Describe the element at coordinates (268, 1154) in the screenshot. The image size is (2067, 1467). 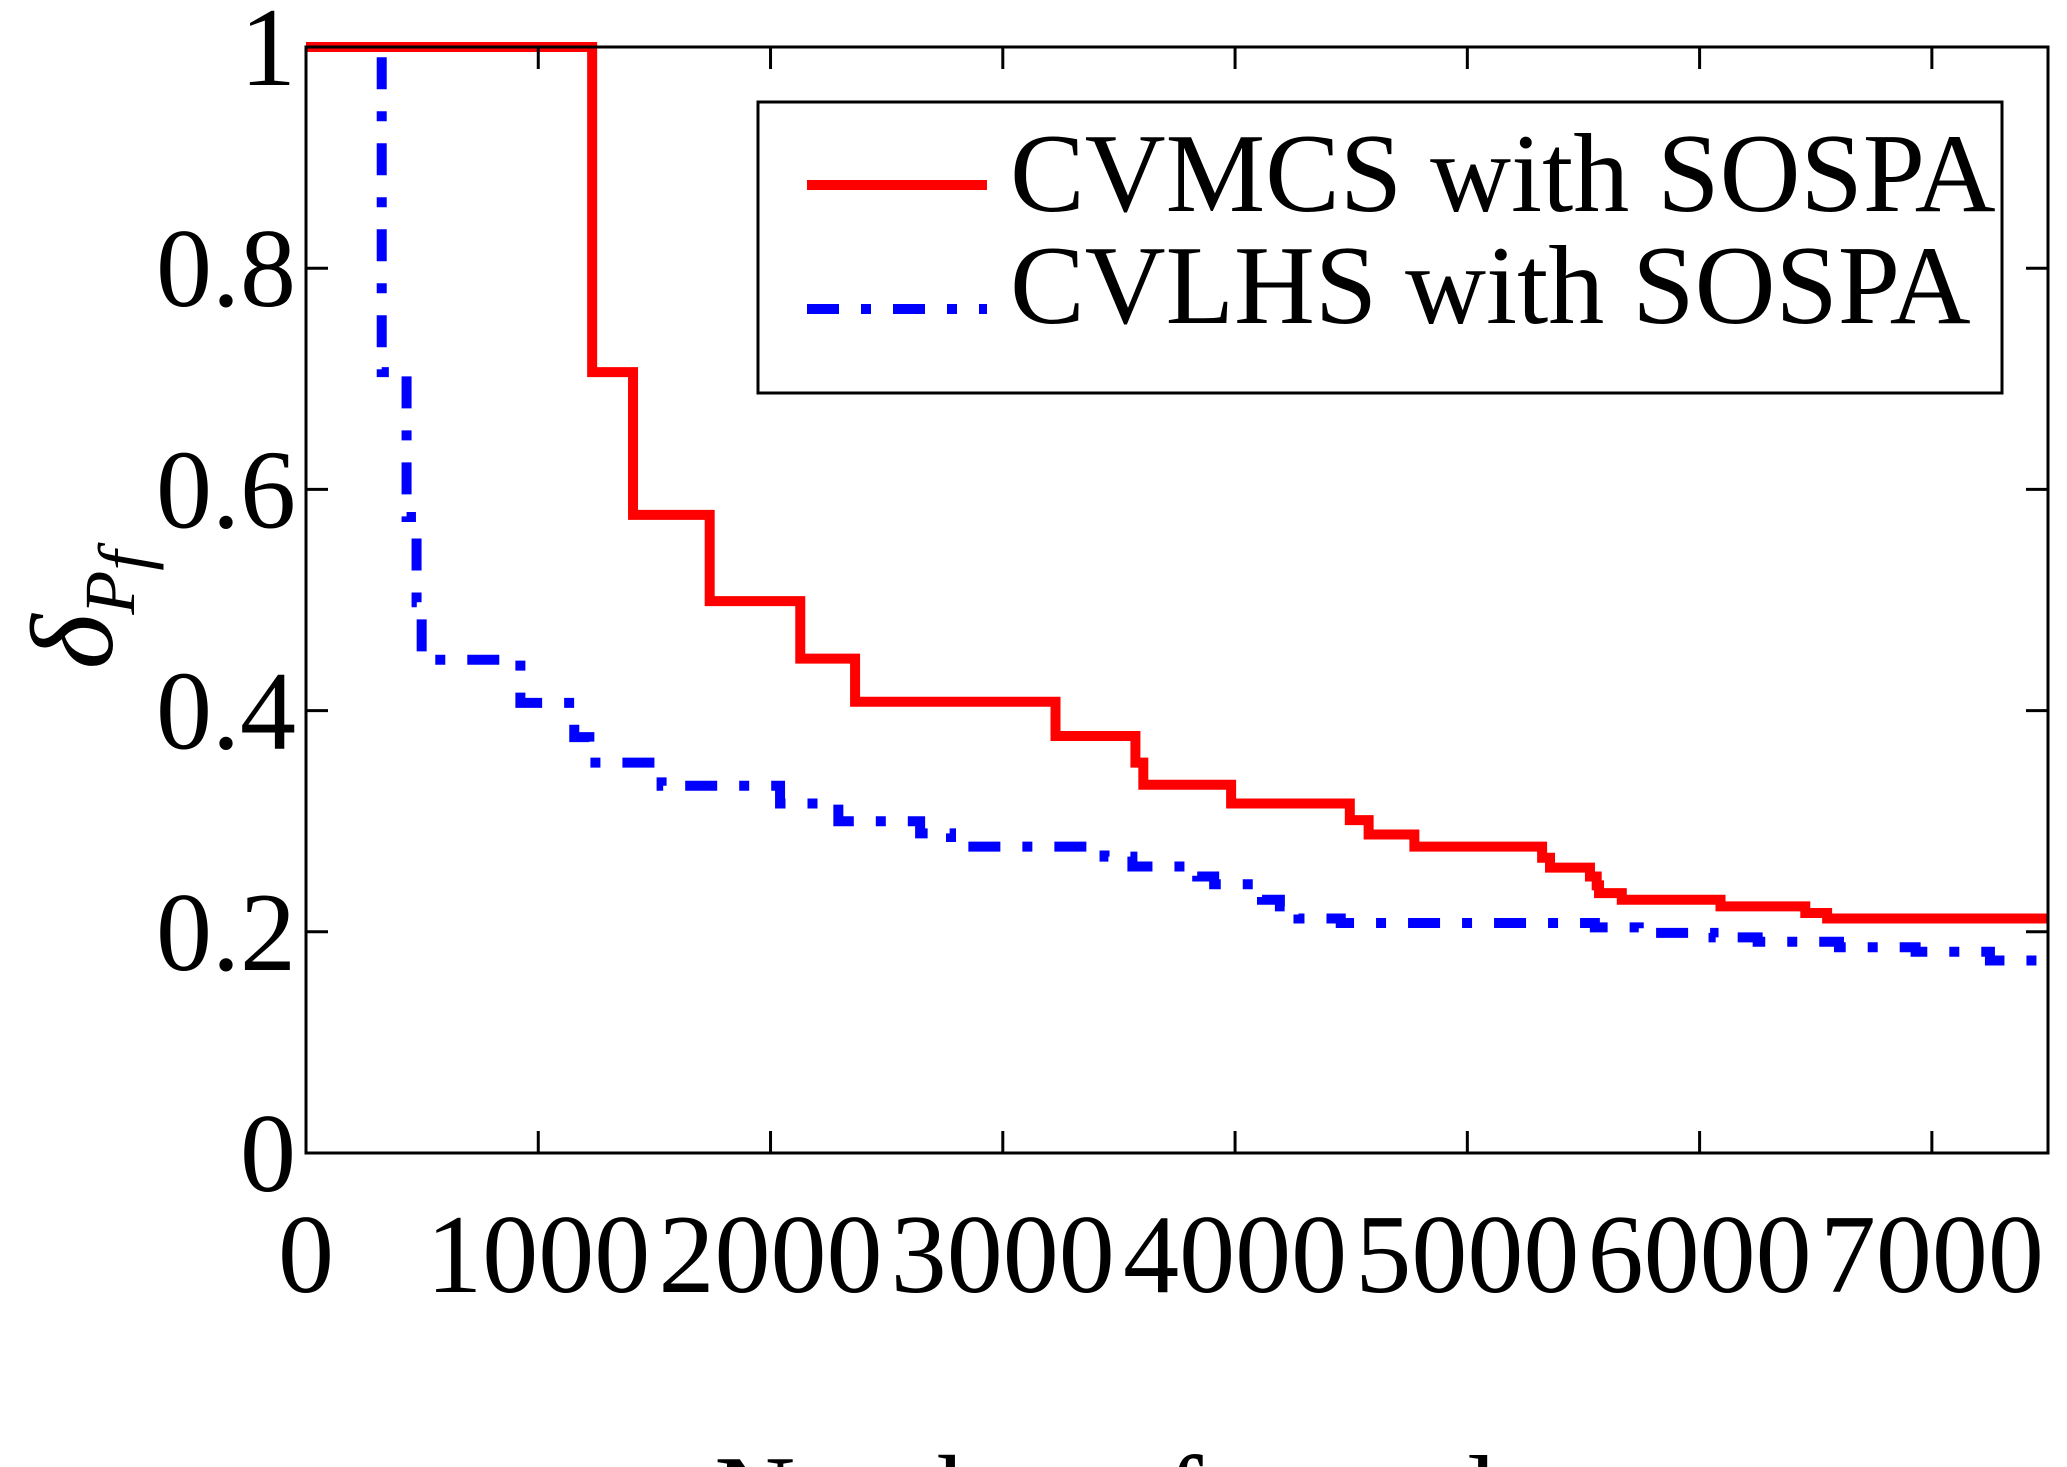
I see `y-tick-label: 0` at that location.